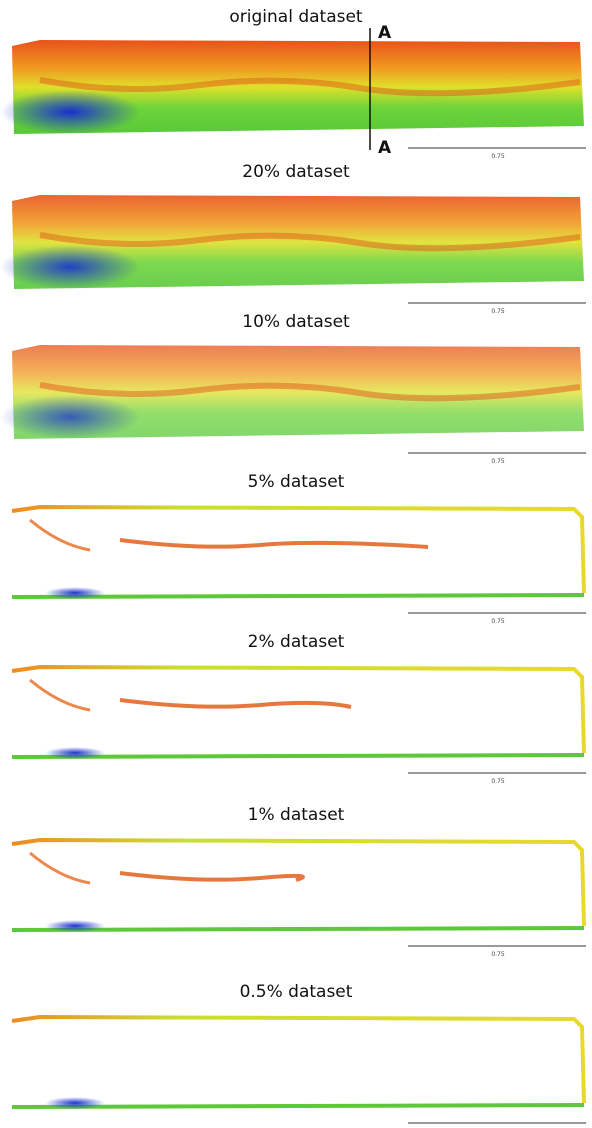 This screenshot has height=1128, width=592. What do you see at coordinates (296, 815) in the screenshot?
I see `panel-title: 1% dataset` at bounding box center [296, 815].